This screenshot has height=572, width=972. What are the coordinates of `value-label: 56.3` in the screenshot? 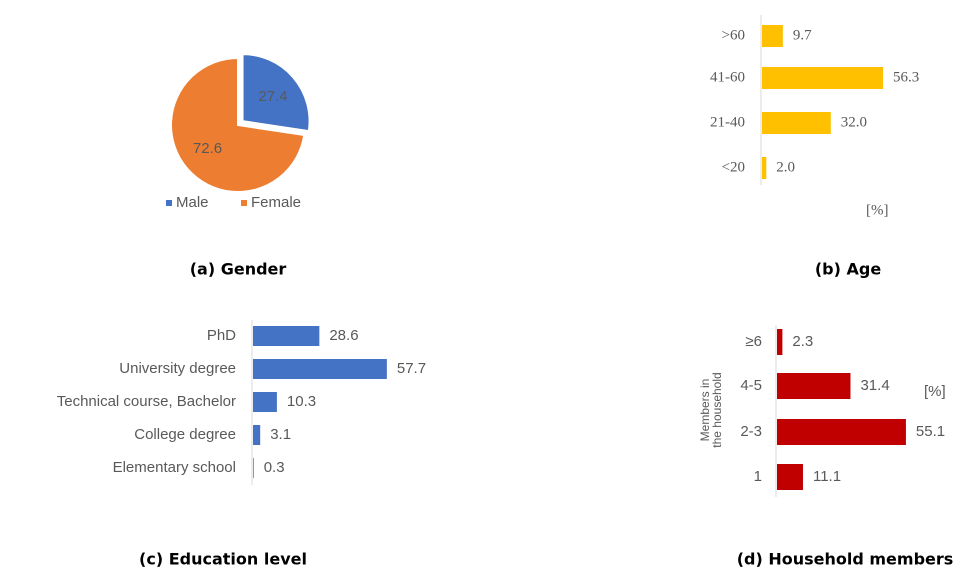 It's located at (906, 77).